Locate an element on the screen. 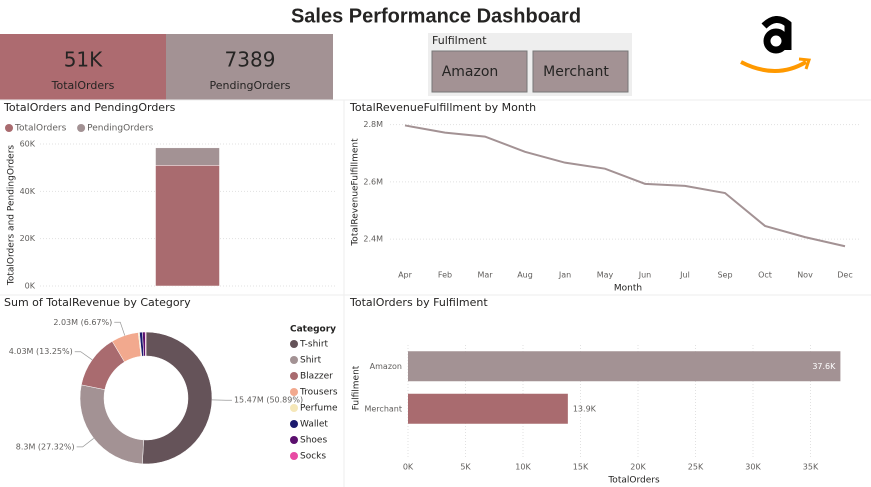 Image resolution: width=871 pixels, height=487 pixels. kpi-value: 7389 is located at coordinates (250, 60).